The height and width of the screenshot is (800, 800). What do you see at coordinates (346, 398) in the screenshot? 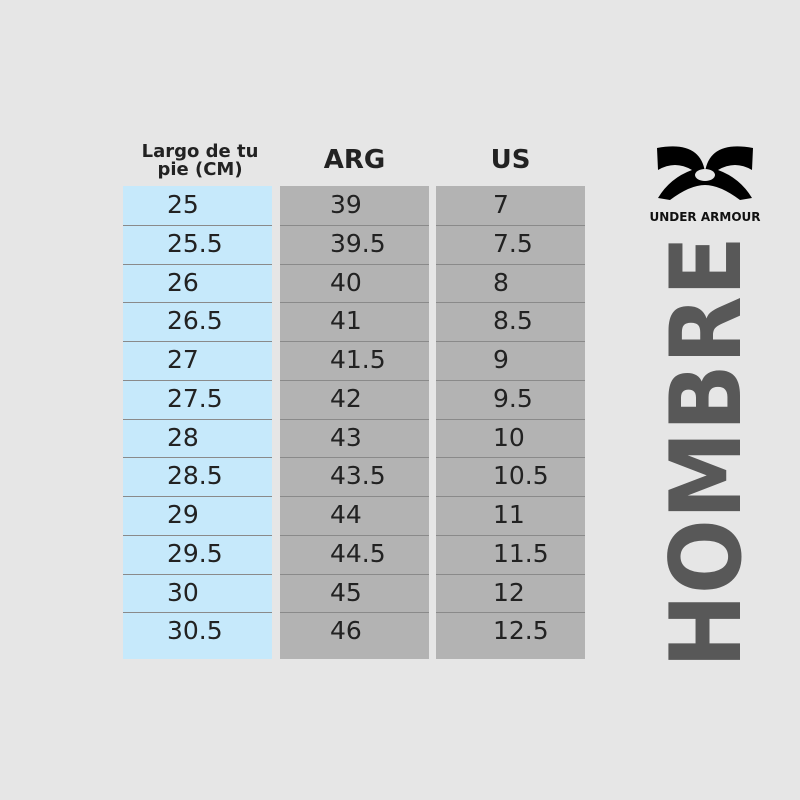
I see `table-cell: 42` at bounding box center [346, 398].